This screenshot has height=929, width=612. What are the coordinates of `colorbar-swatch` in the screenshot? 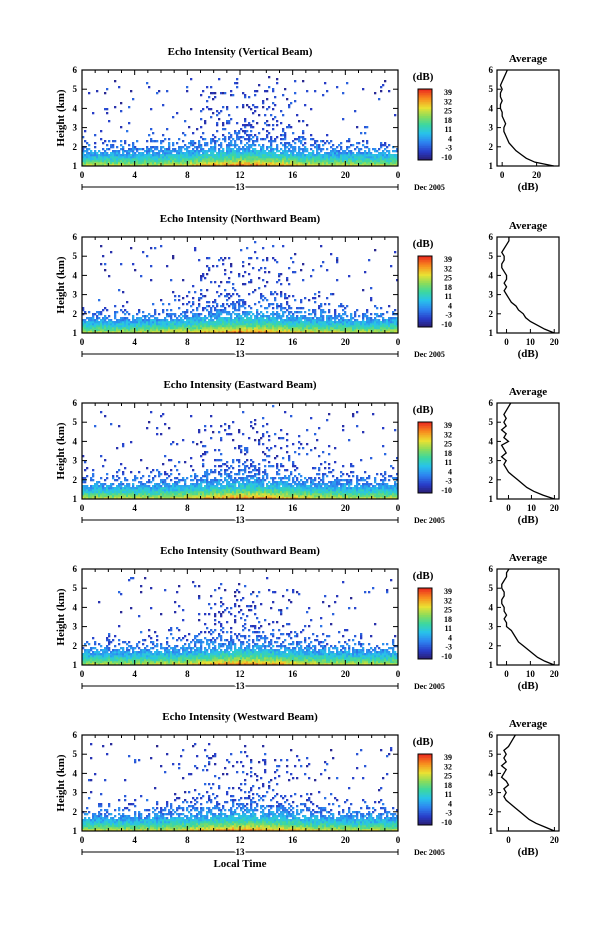 It's located at (425, 296).